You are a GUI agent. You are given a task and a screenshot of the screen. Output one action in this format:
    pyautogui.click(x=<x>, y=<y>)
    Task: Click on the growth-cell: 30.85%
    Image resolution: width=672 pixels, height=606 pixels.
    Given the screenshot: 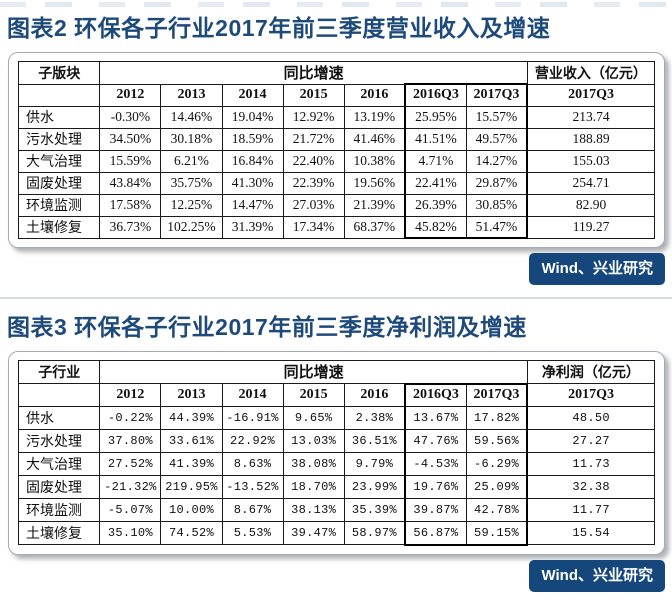 What is the action you would take?
    pyautogui.click(x=497, y=205)
    